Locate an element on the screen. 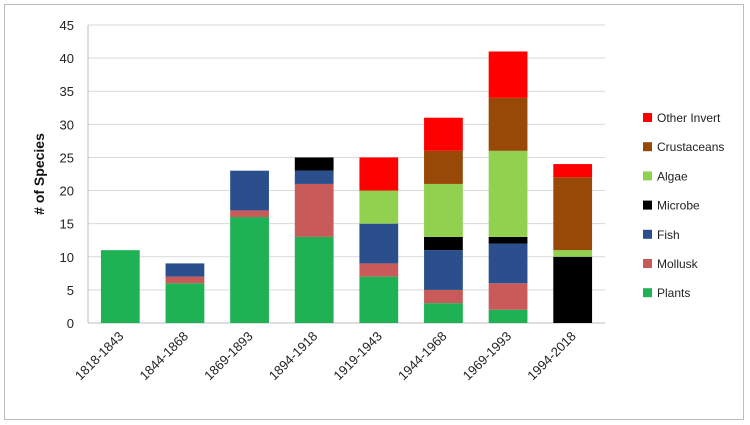  bar-plants-1969-1993 is located at coordinates (508, 316).